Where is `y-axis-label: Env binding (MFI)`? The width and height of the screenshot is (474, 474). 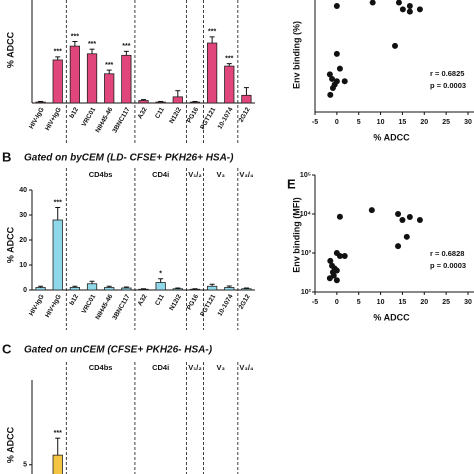
y-axis-label: Env binding (MFI) is located at coordinates (296, 235).